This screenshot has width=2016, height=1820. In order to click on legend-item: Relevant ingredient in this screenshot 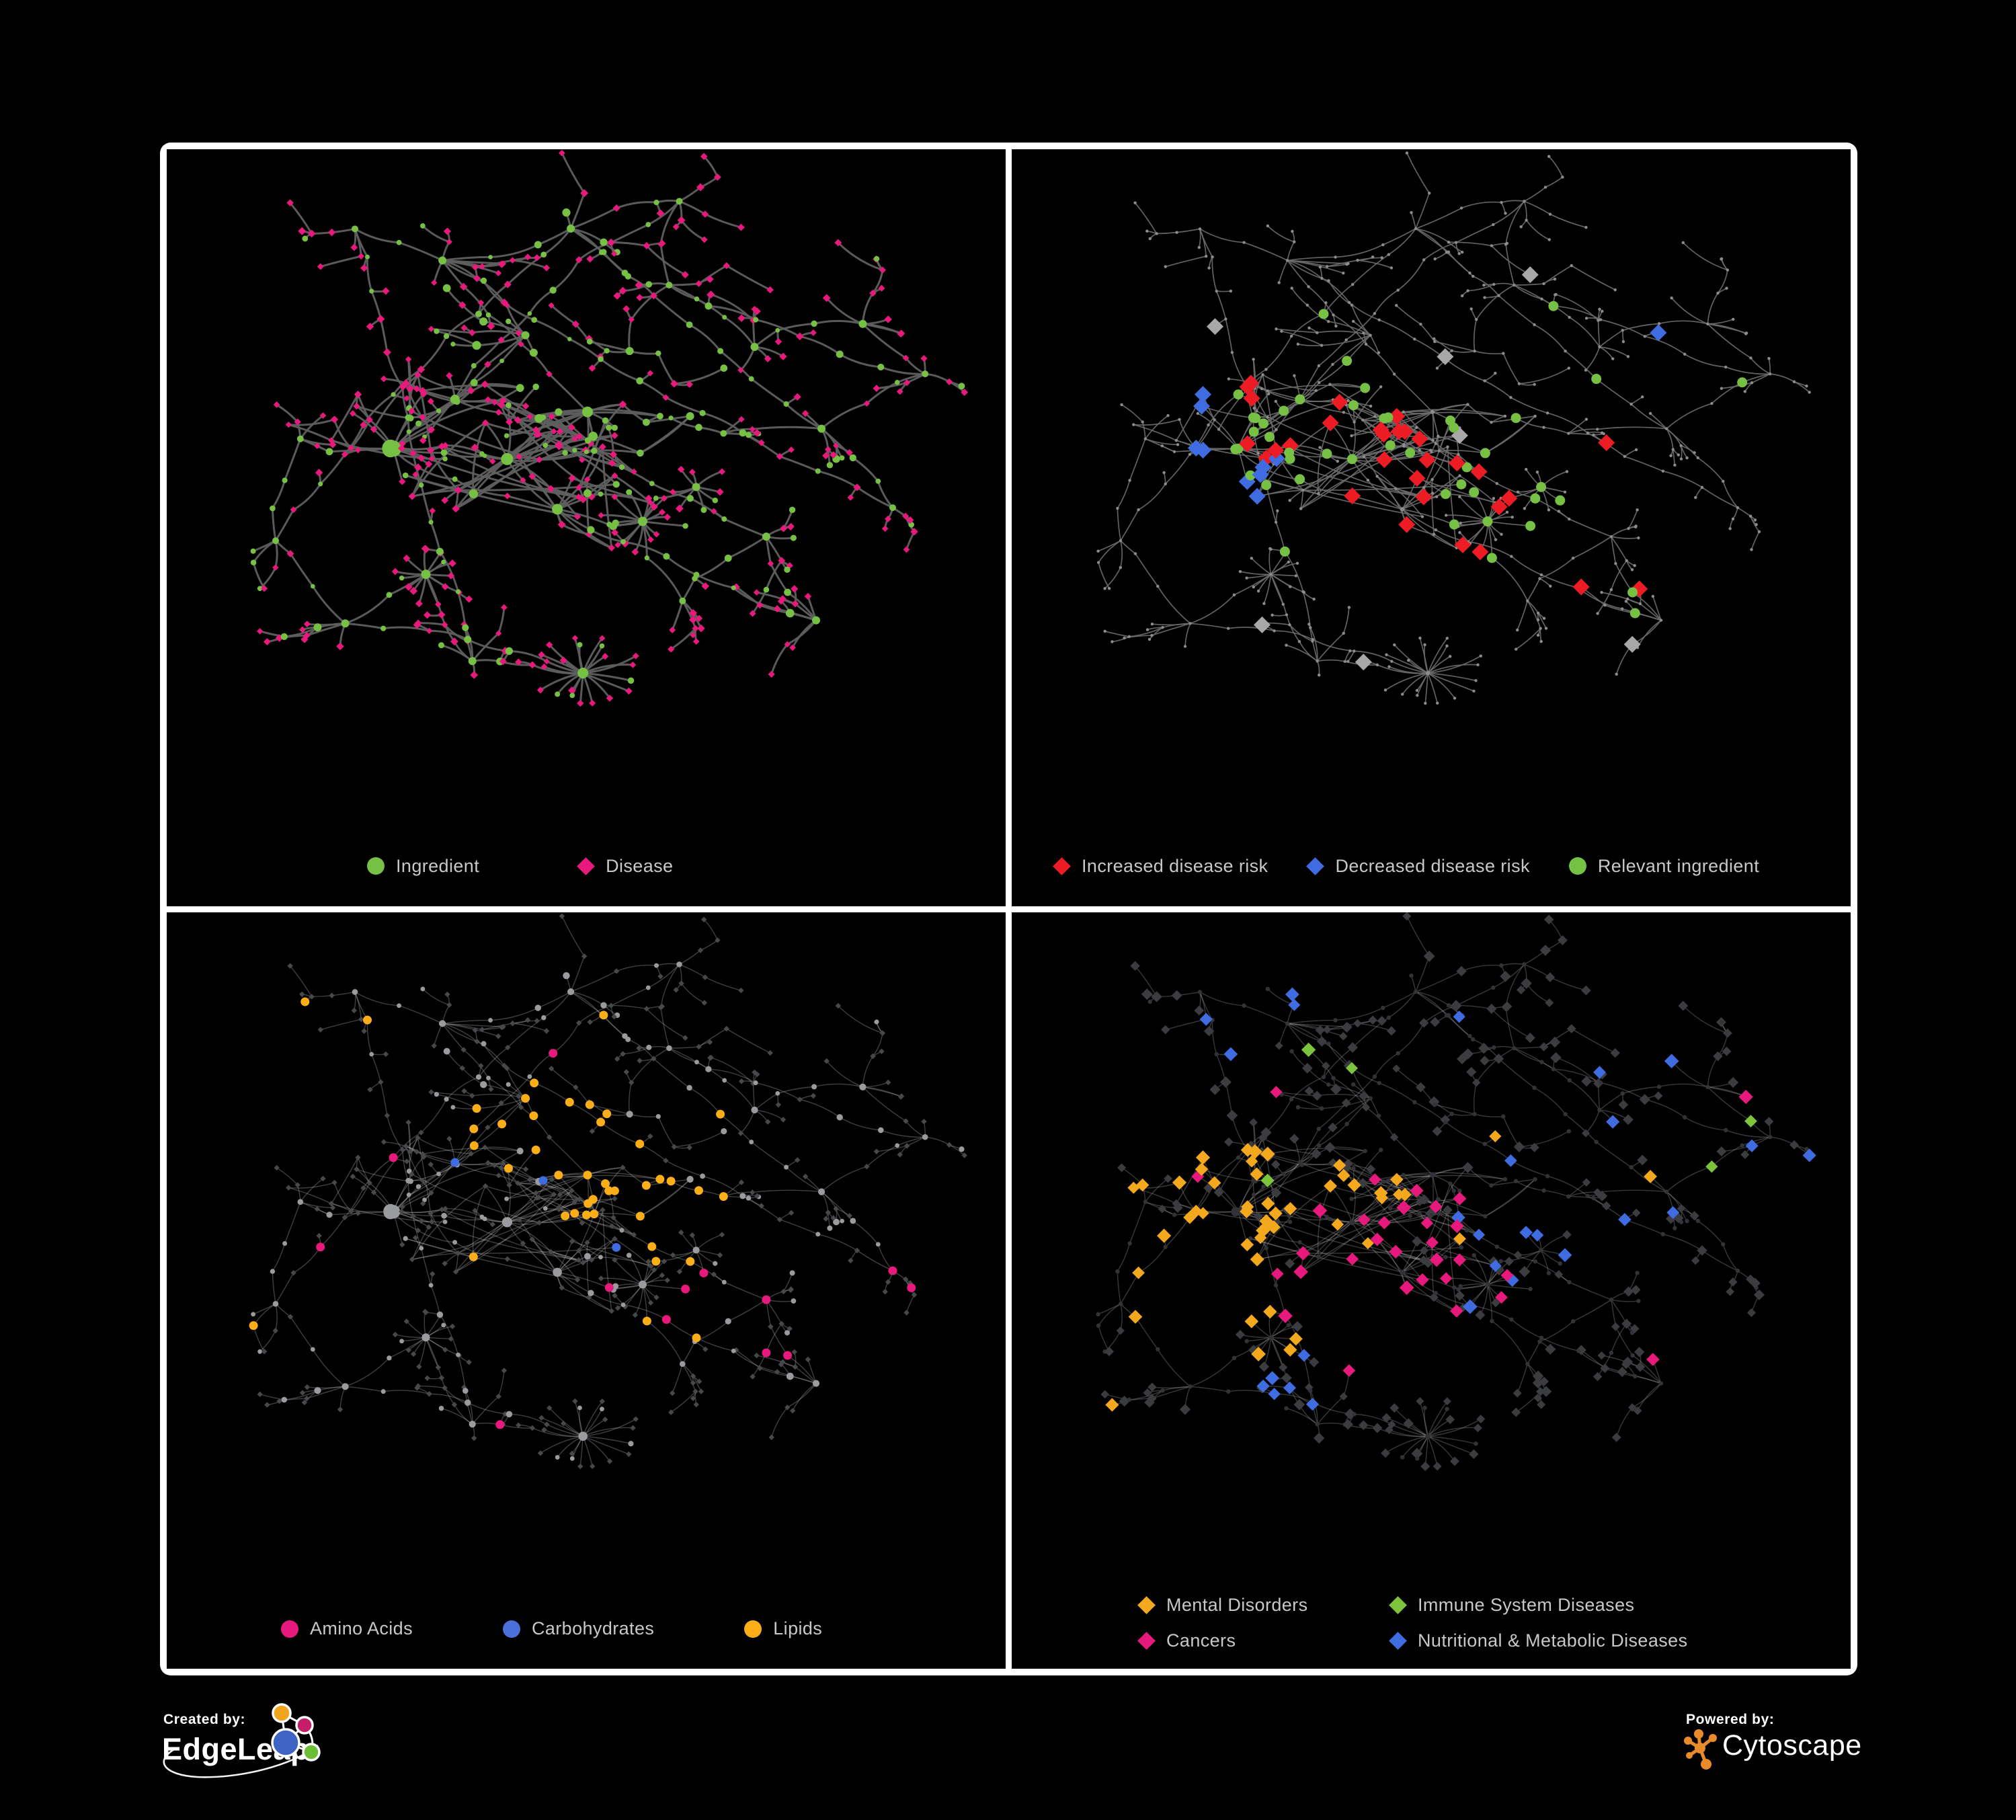, I will do `click(1664, 866)`.